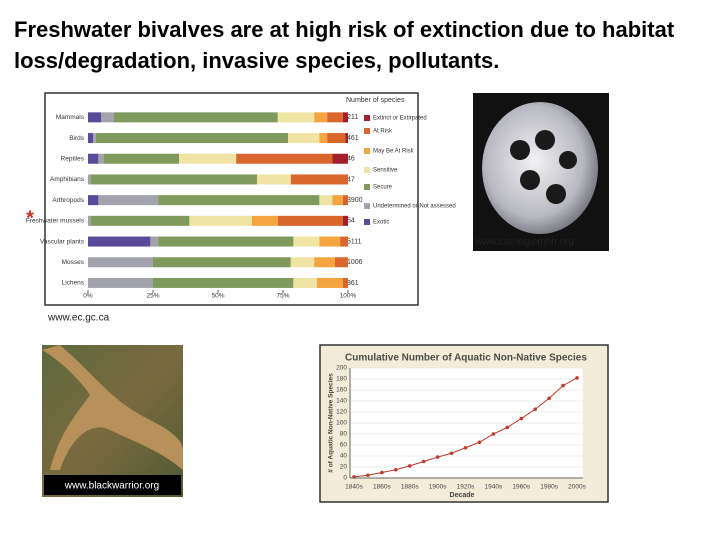 The height and width of the screenshot is (540, 720). I want to click on total-label: 3900, so click(355, 200).